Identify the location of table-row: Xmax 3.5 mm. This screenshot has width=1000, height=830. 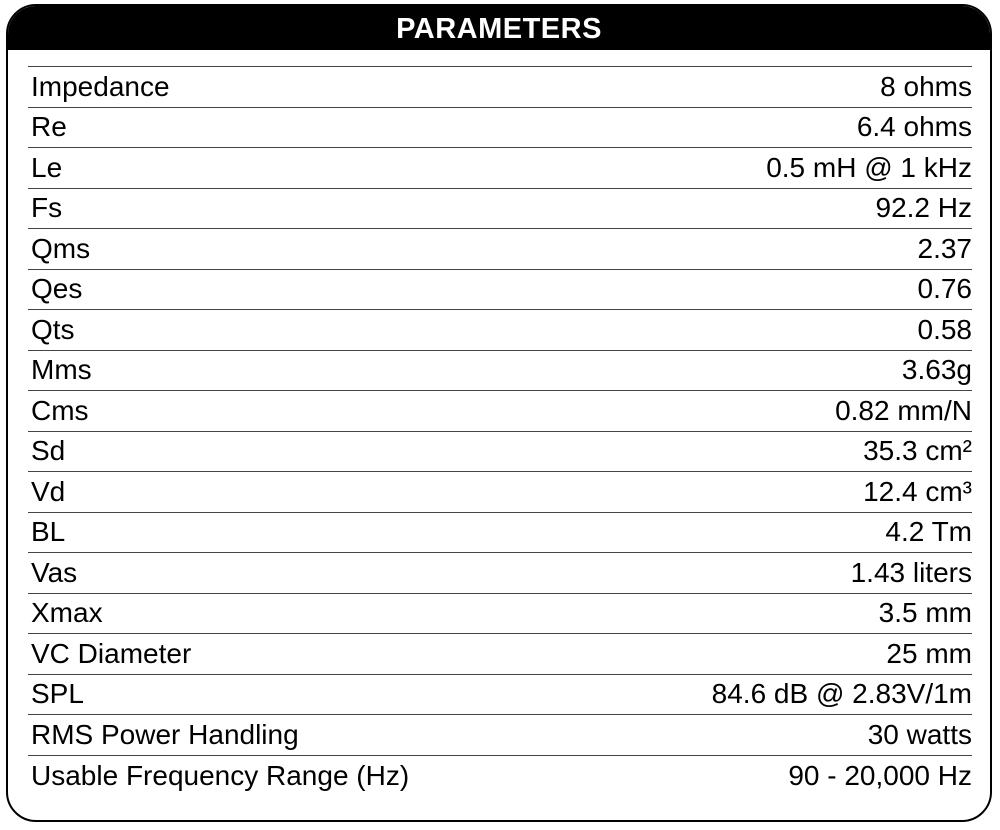
(500, 614).